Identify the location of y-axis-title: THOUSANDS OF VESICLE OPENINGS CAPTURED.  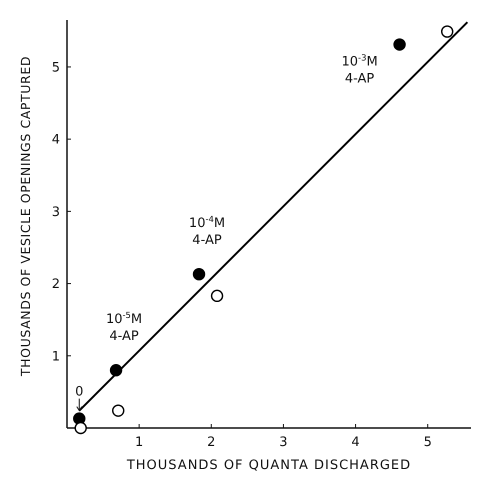
(25, 217).